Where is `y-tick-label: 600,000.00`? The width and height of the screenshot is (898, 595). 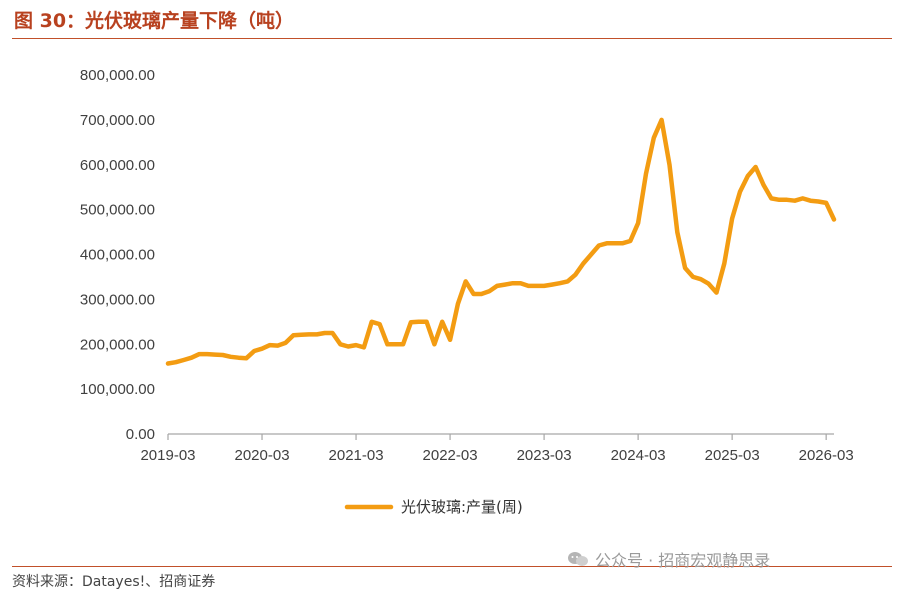 y-tick-label: 600,000.00 is located at coordinates (117, 165).